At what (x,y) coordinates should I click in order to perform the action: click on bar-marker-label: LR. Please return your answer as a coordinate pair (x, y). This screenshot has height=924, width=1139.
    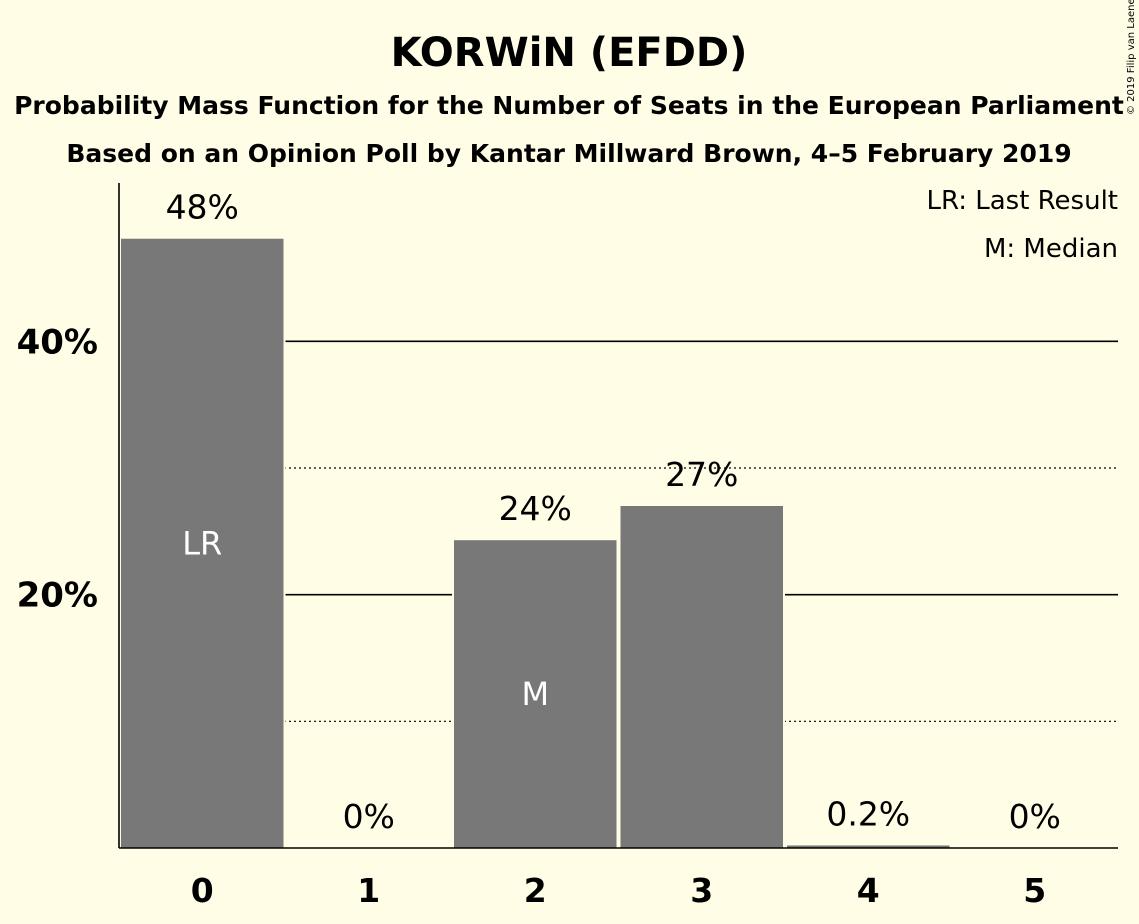
    Looking at the image, I should click on (202, 543).